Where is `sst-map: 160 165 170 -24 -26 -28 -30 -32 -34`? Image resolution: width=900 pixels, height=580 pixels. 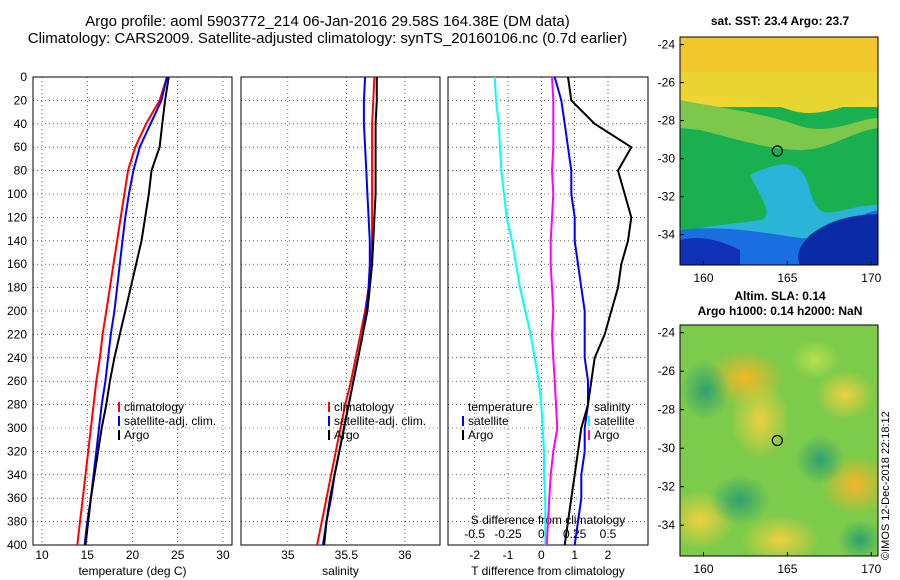 sst-map: 160 165 170 -24 -26 -28 -30 -32 -34 is located at coordinates (770, 160).